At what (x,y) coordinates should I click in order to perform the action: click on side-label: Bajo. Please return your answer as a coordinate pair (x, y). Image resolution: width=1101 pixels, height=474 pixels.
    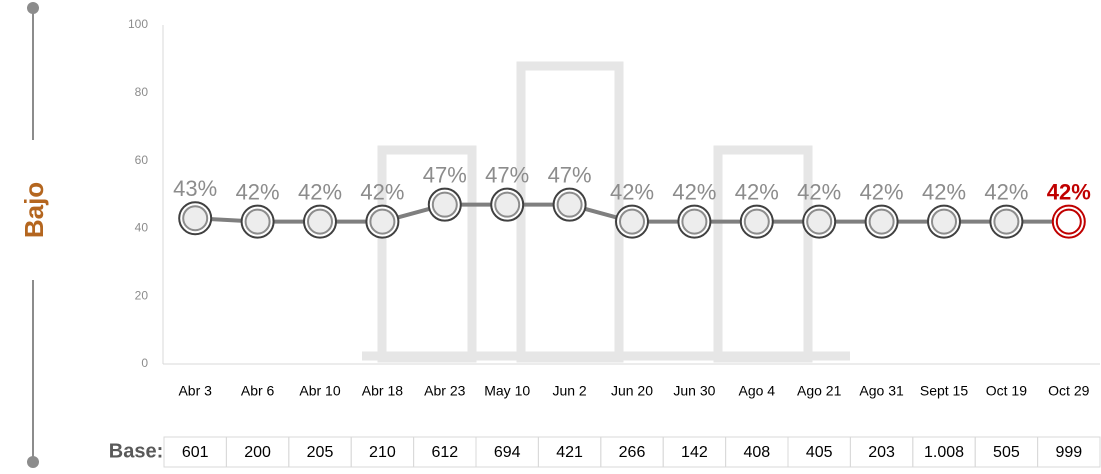
    Looking at the image, I should click on (34, 210).